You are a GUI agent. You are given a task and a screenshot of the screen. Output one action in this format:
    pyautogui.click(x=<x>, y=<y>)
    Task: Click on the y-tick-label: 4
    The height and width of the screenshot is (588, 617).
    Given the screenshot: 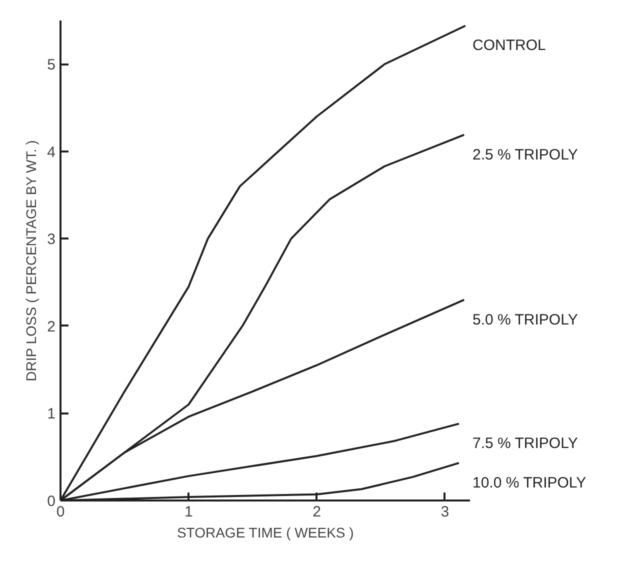 What is the action you would take?
    pyautogui.click(x=51, y=152)
    